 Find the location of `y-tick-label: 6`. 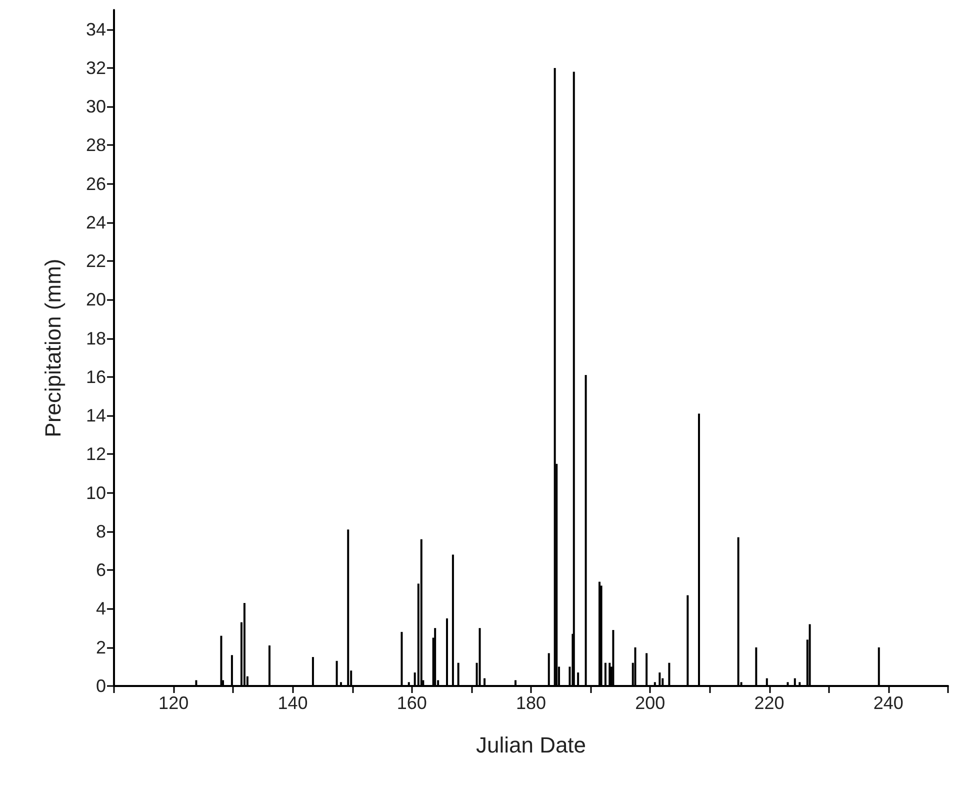

y-tick-label: 6 is located at coordinates (101, 570).